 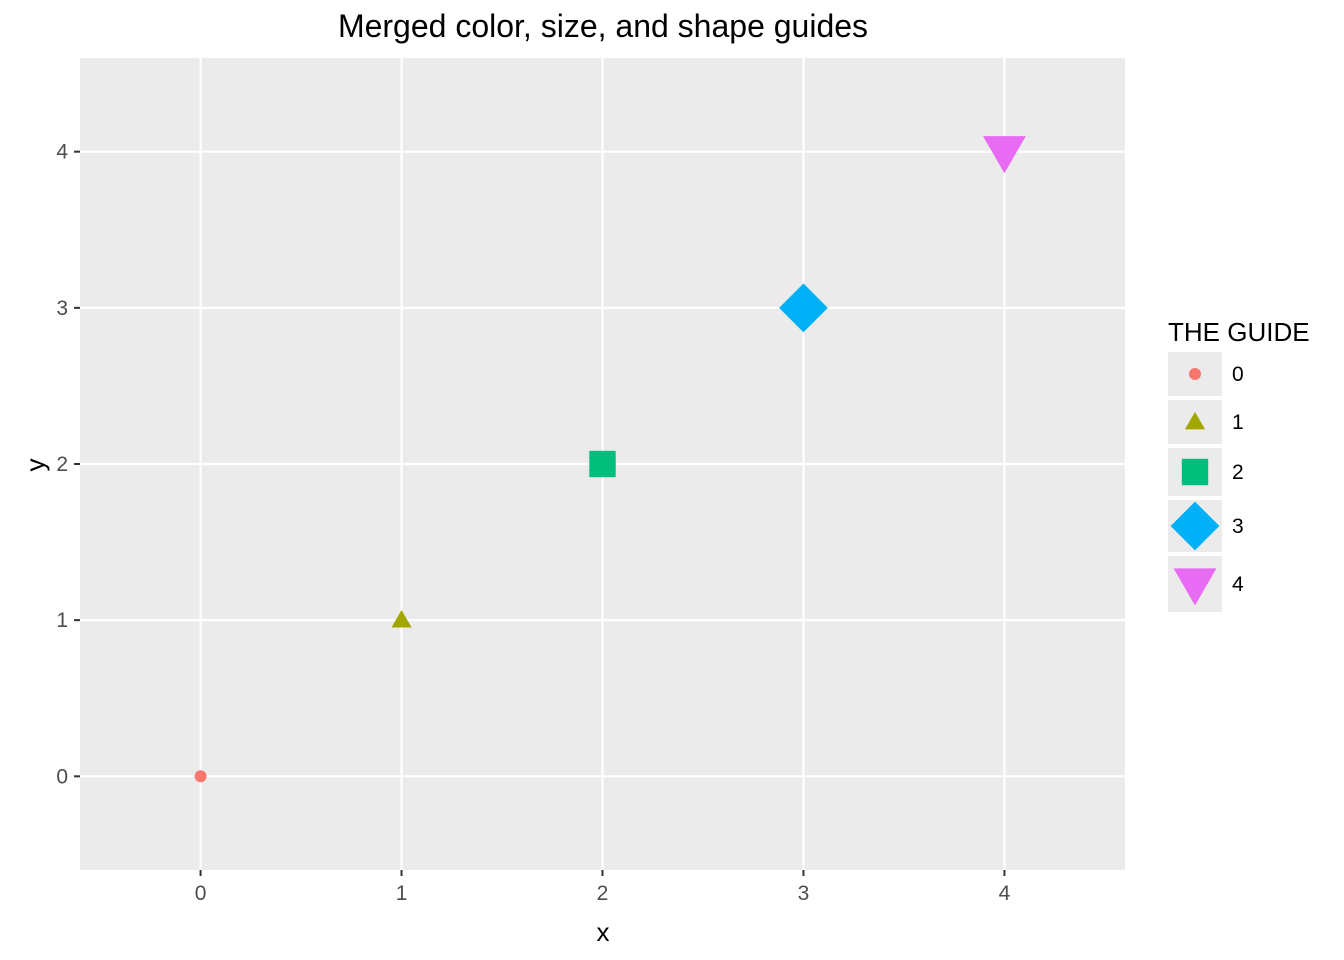 What do you see at coordinates (1238, 526) in the screenshot?
I see `legend-label: 3` at bounding box center [1238, 526].